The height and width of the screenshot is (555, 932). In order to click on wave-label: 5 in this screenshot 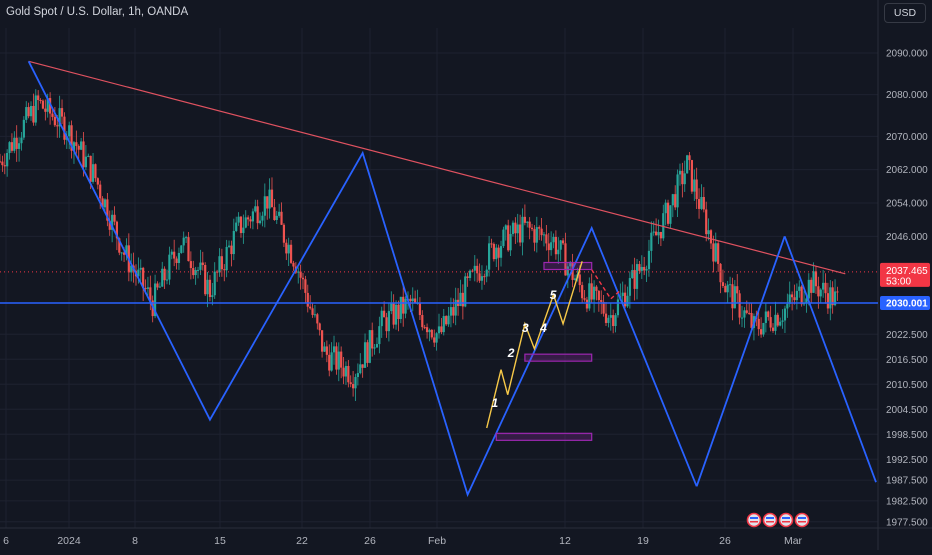, I will do `click(553, 295)`.